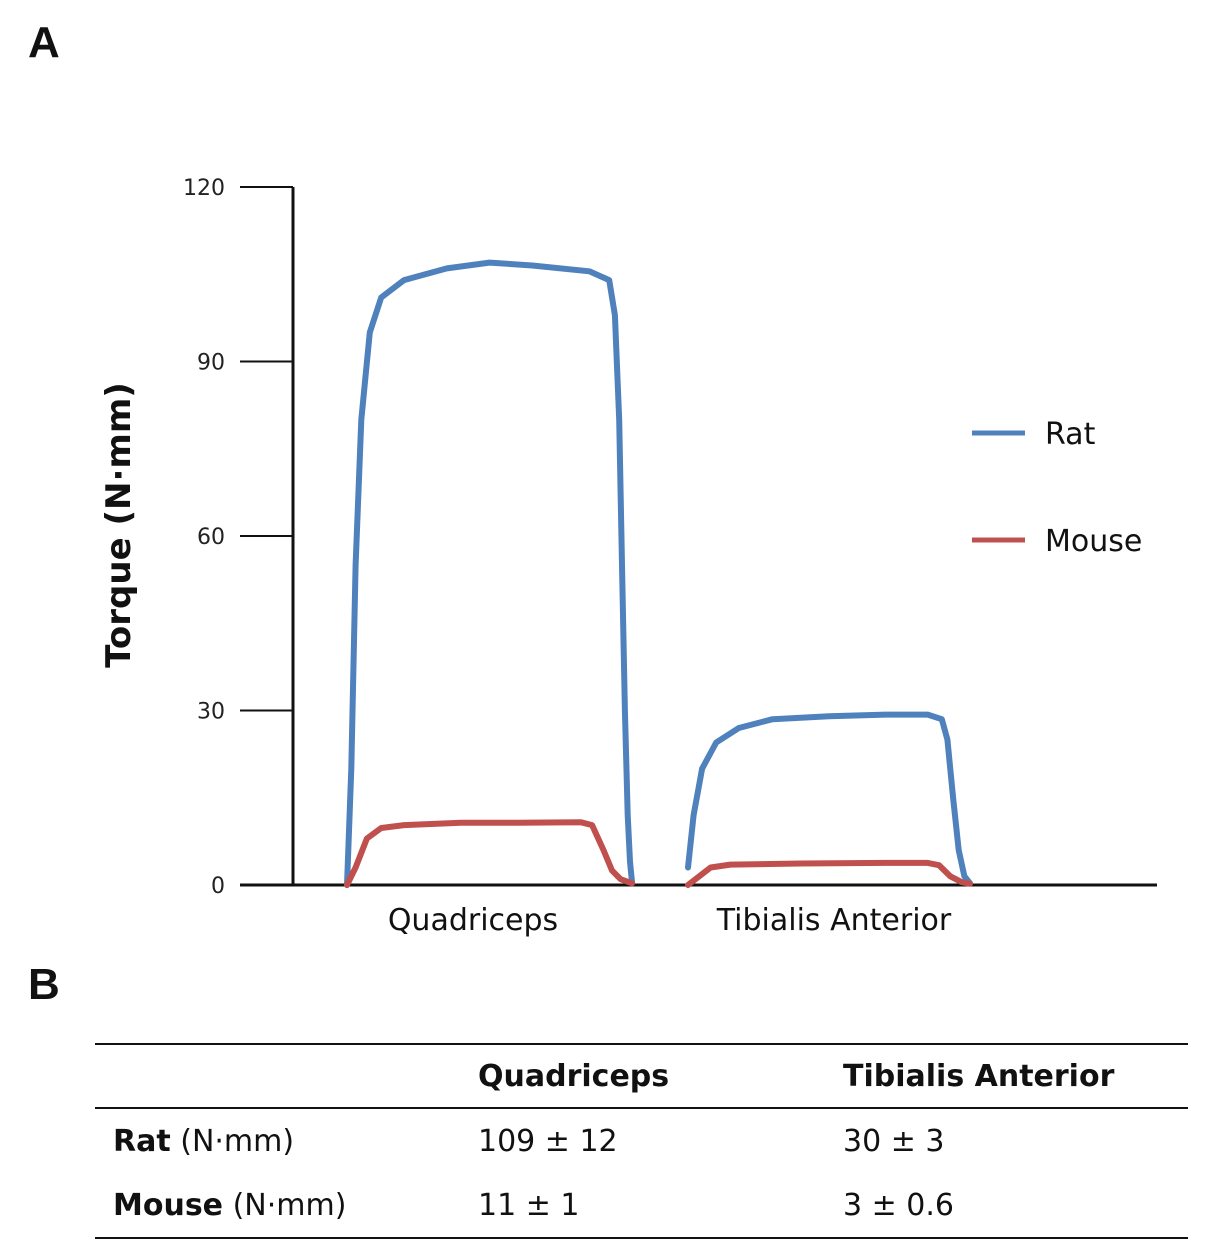 Image resolution: width=1210 pixels, height=1256 pixels. What do you see at coordinates (829, 799) in the screenshot?
I see `trace-rat-tibialis-anterior` at bounding box center [829, 799].